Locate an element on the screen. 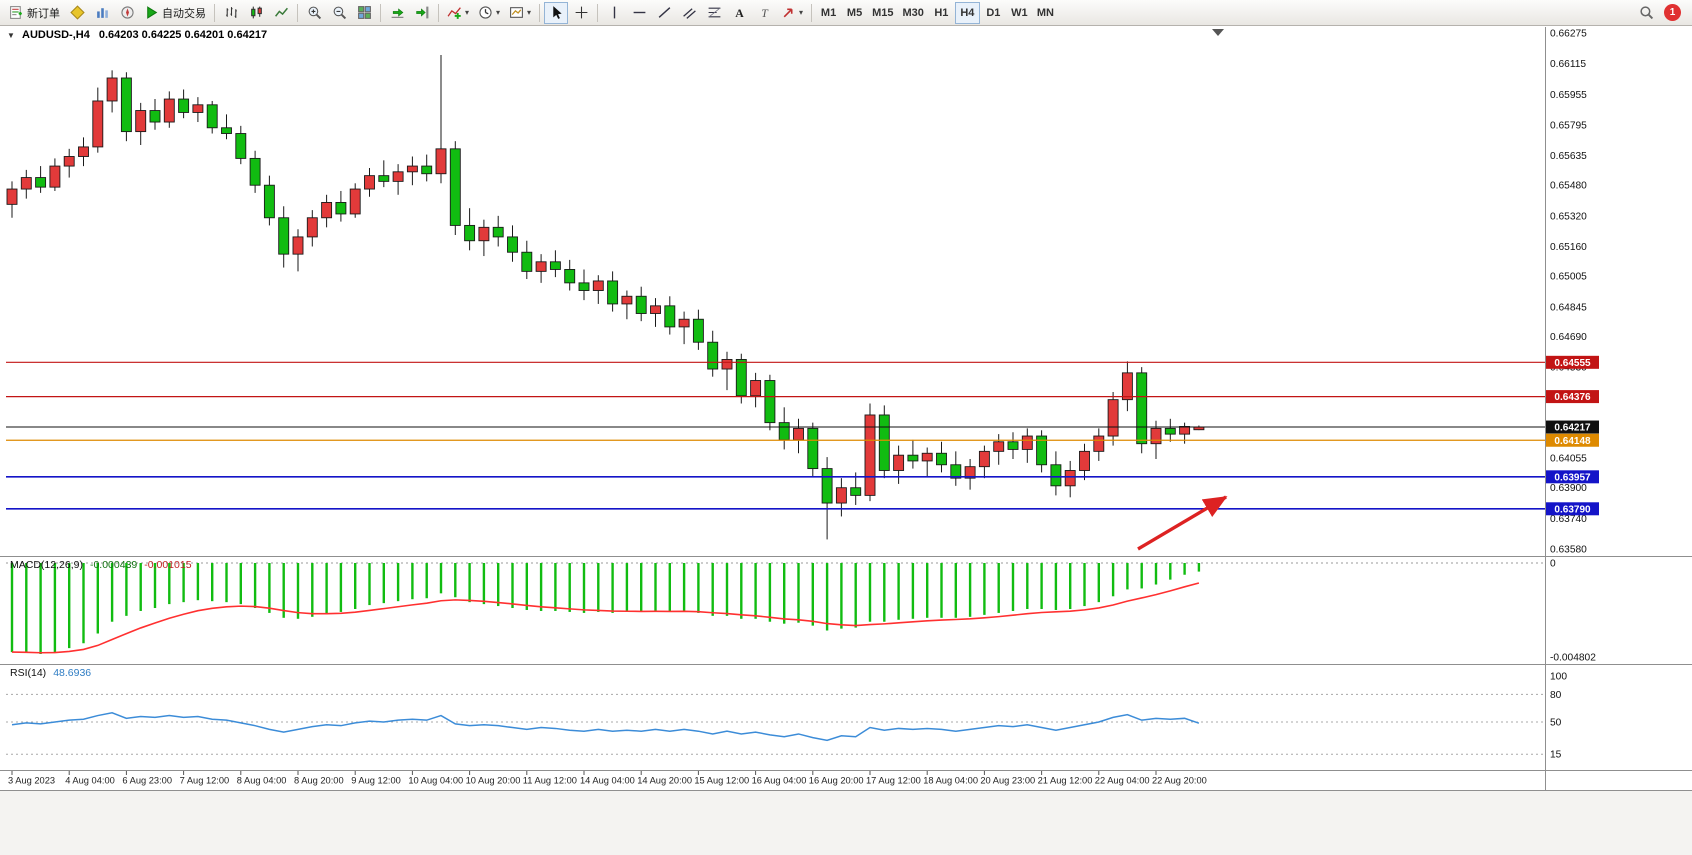  timeframe-d1-button: D1 is located at coordinates (993, 13).